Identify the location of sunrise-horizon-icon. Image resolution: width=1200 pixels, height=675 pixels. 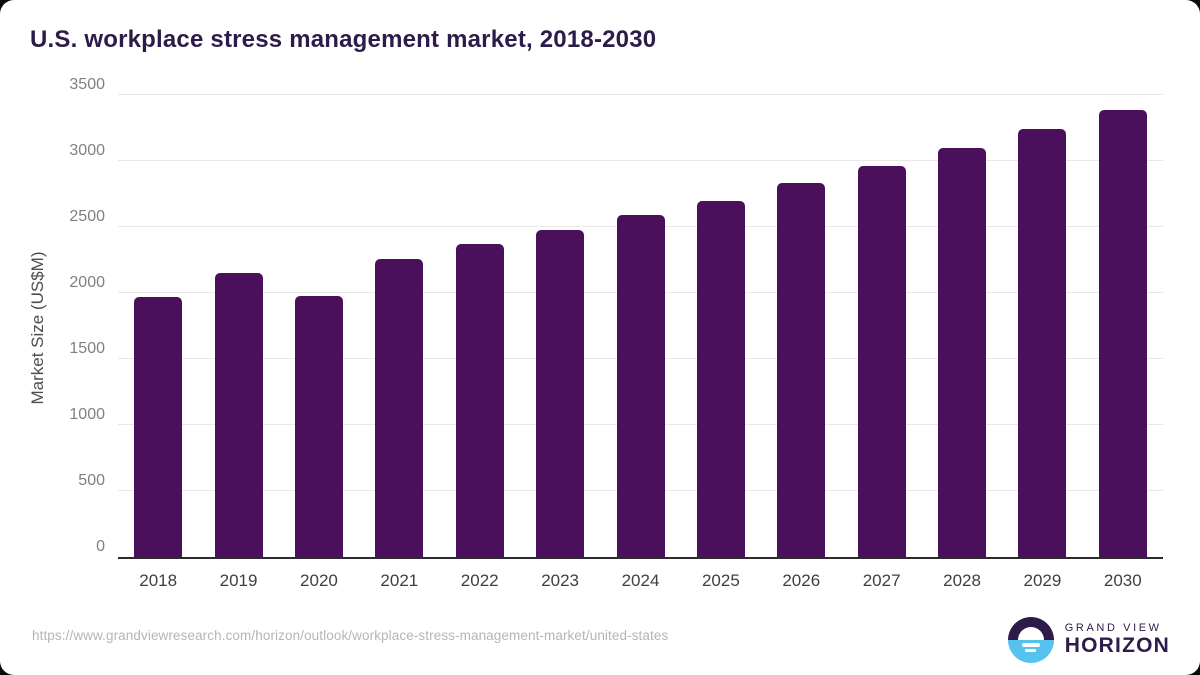
(1030, 640).